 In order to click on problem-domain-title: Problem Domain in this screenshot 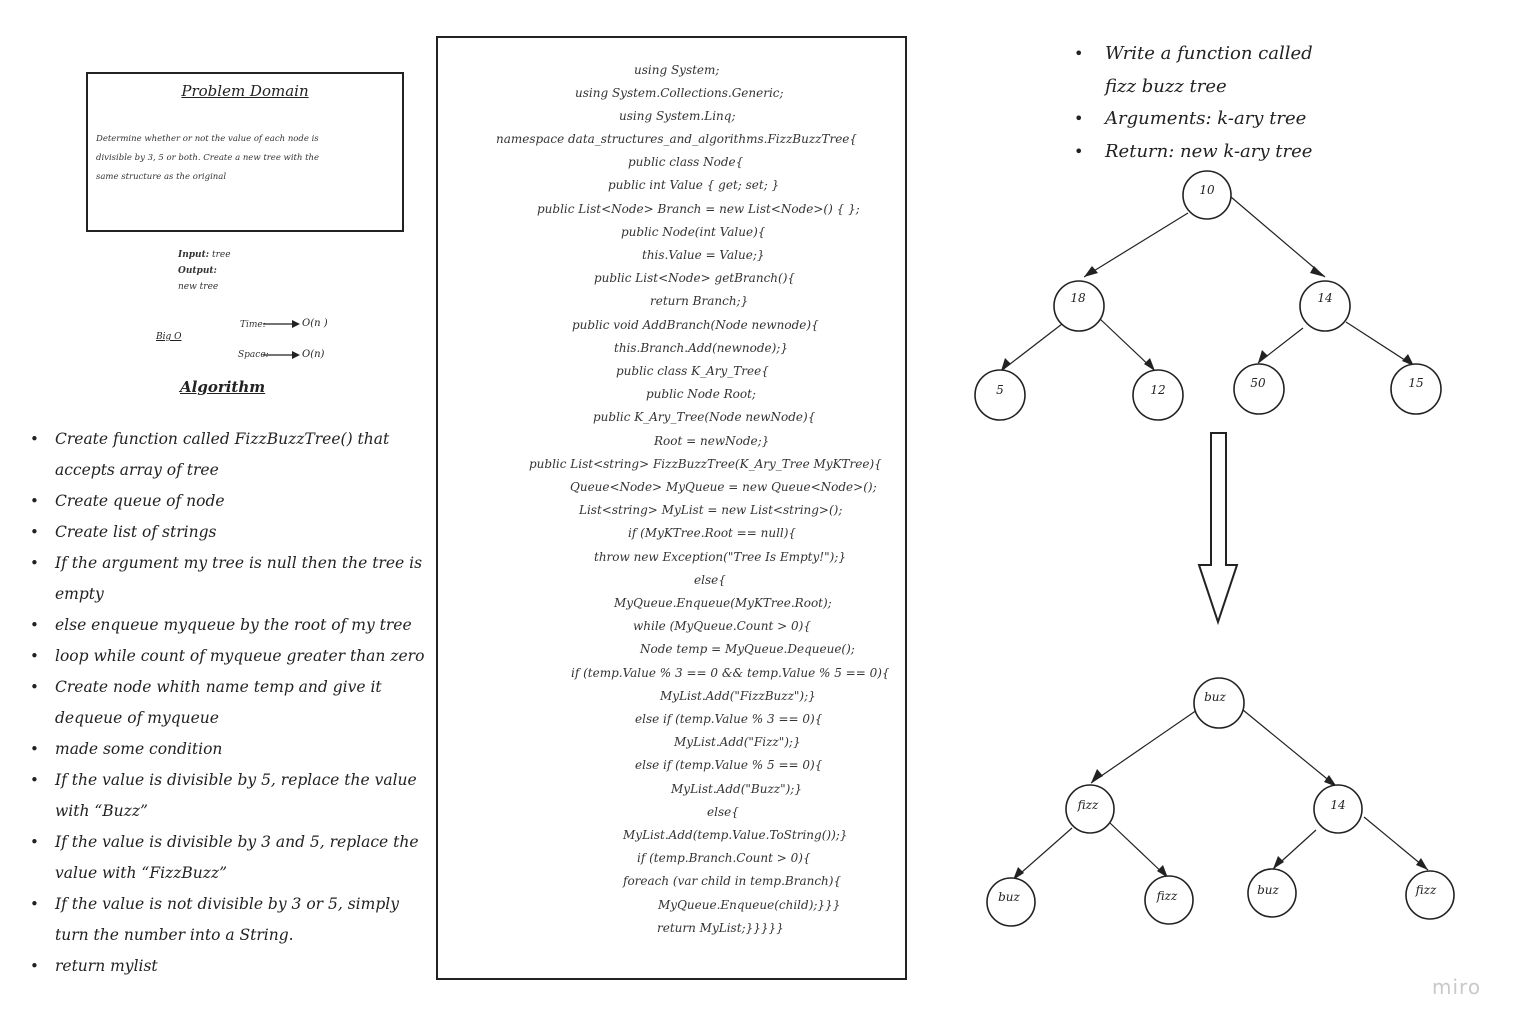, I will do `click(245, 91)`.